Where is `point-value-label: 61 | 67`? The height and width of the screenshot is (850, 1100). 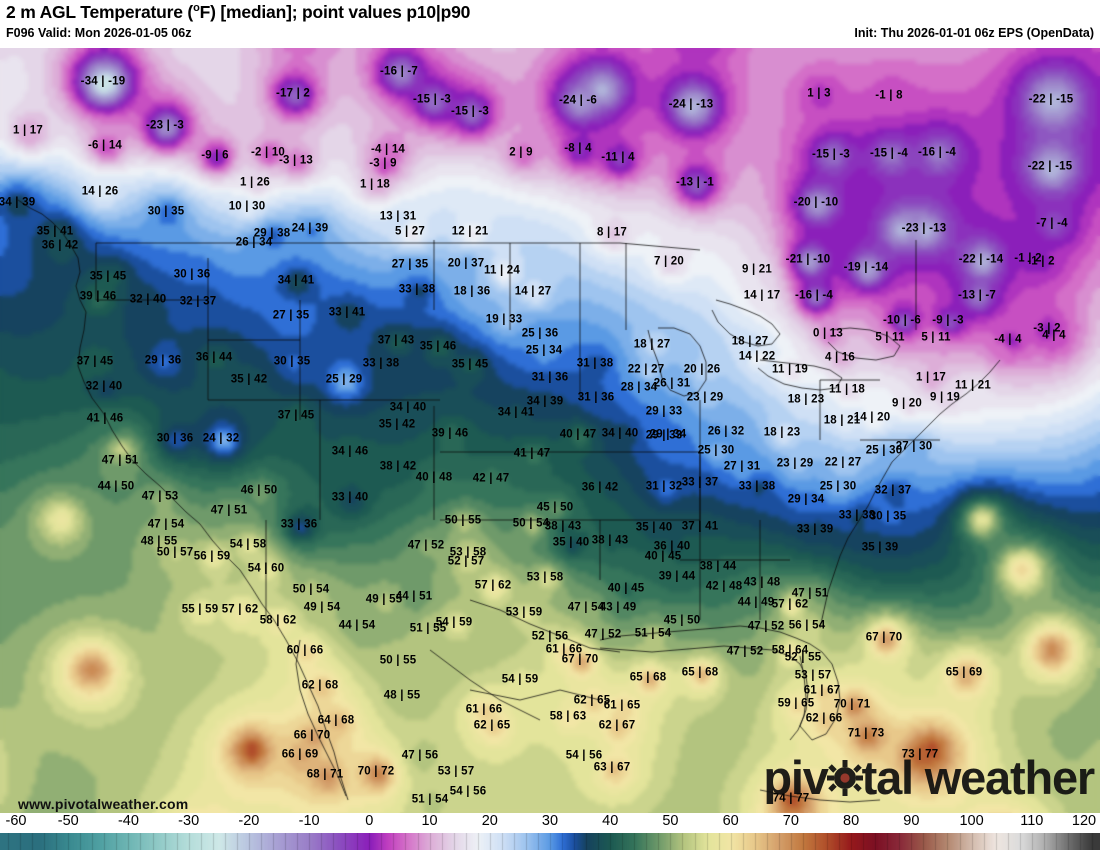 point-value-label: 61 | 67 is located at coordinates (822, 690).